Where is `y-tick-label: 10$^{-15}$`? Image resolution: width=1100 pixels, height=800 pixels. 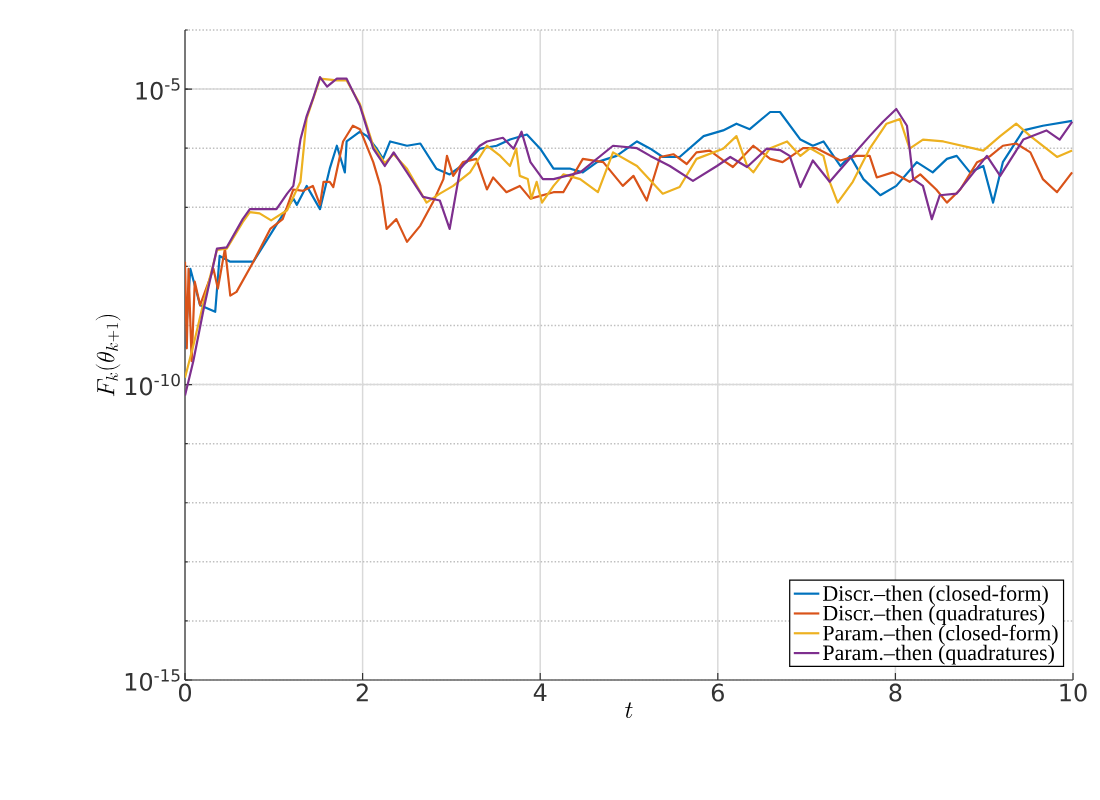 y-tick-label: 10$^{-15}$ is located at coordinates (152, 680).